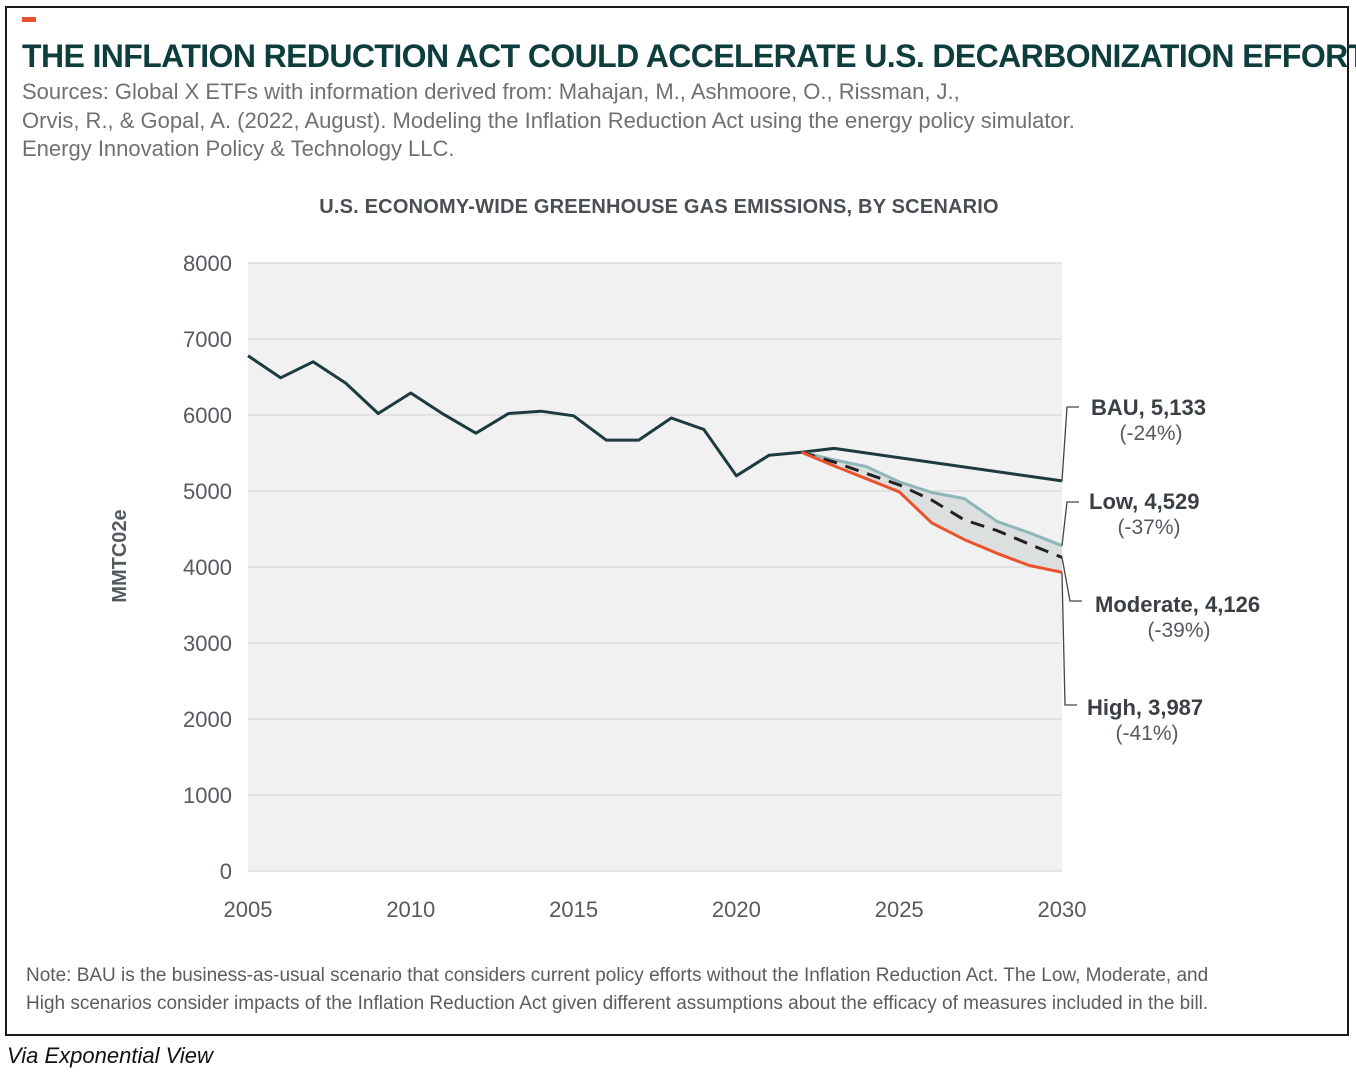 The image size is (1356, 1090). Describe the element at coordinates (1070, 523) in the screenshot. I see `low-leader-line` at that location.